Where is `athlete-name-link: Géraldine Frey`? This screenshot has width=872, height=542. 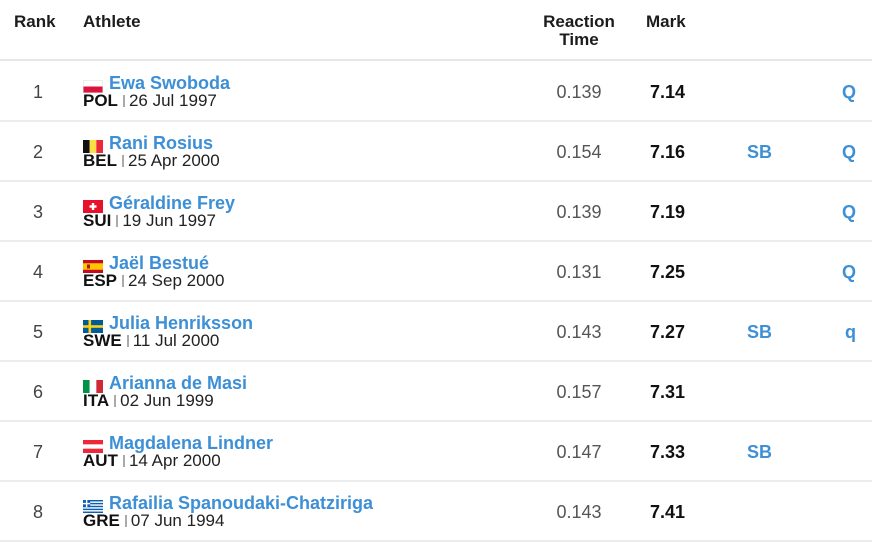 athlete-name-link: Géraldine Frey is located at coordinates (172, 203).